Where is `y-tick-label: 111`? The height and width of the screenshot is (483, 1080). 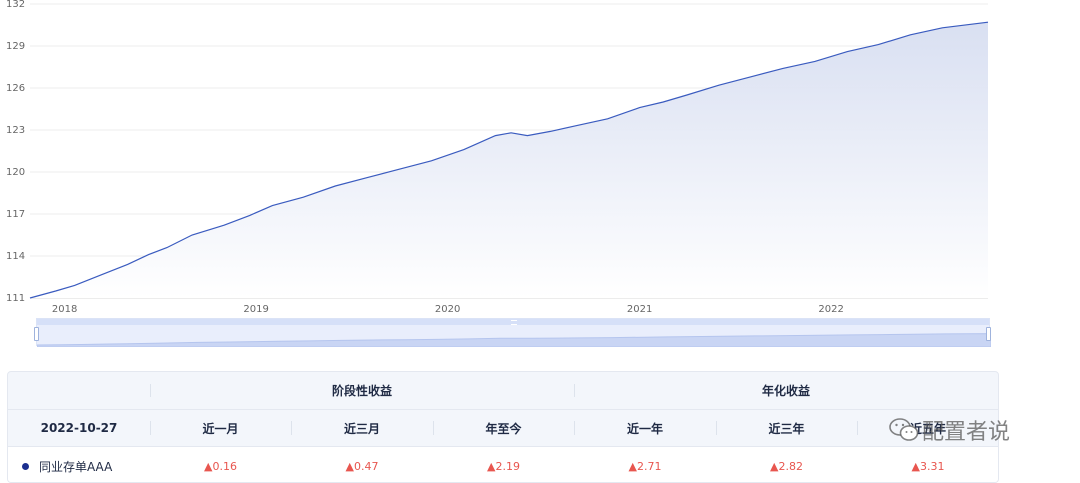 y-tick-label: 111 is located at coordinates (15, 298).